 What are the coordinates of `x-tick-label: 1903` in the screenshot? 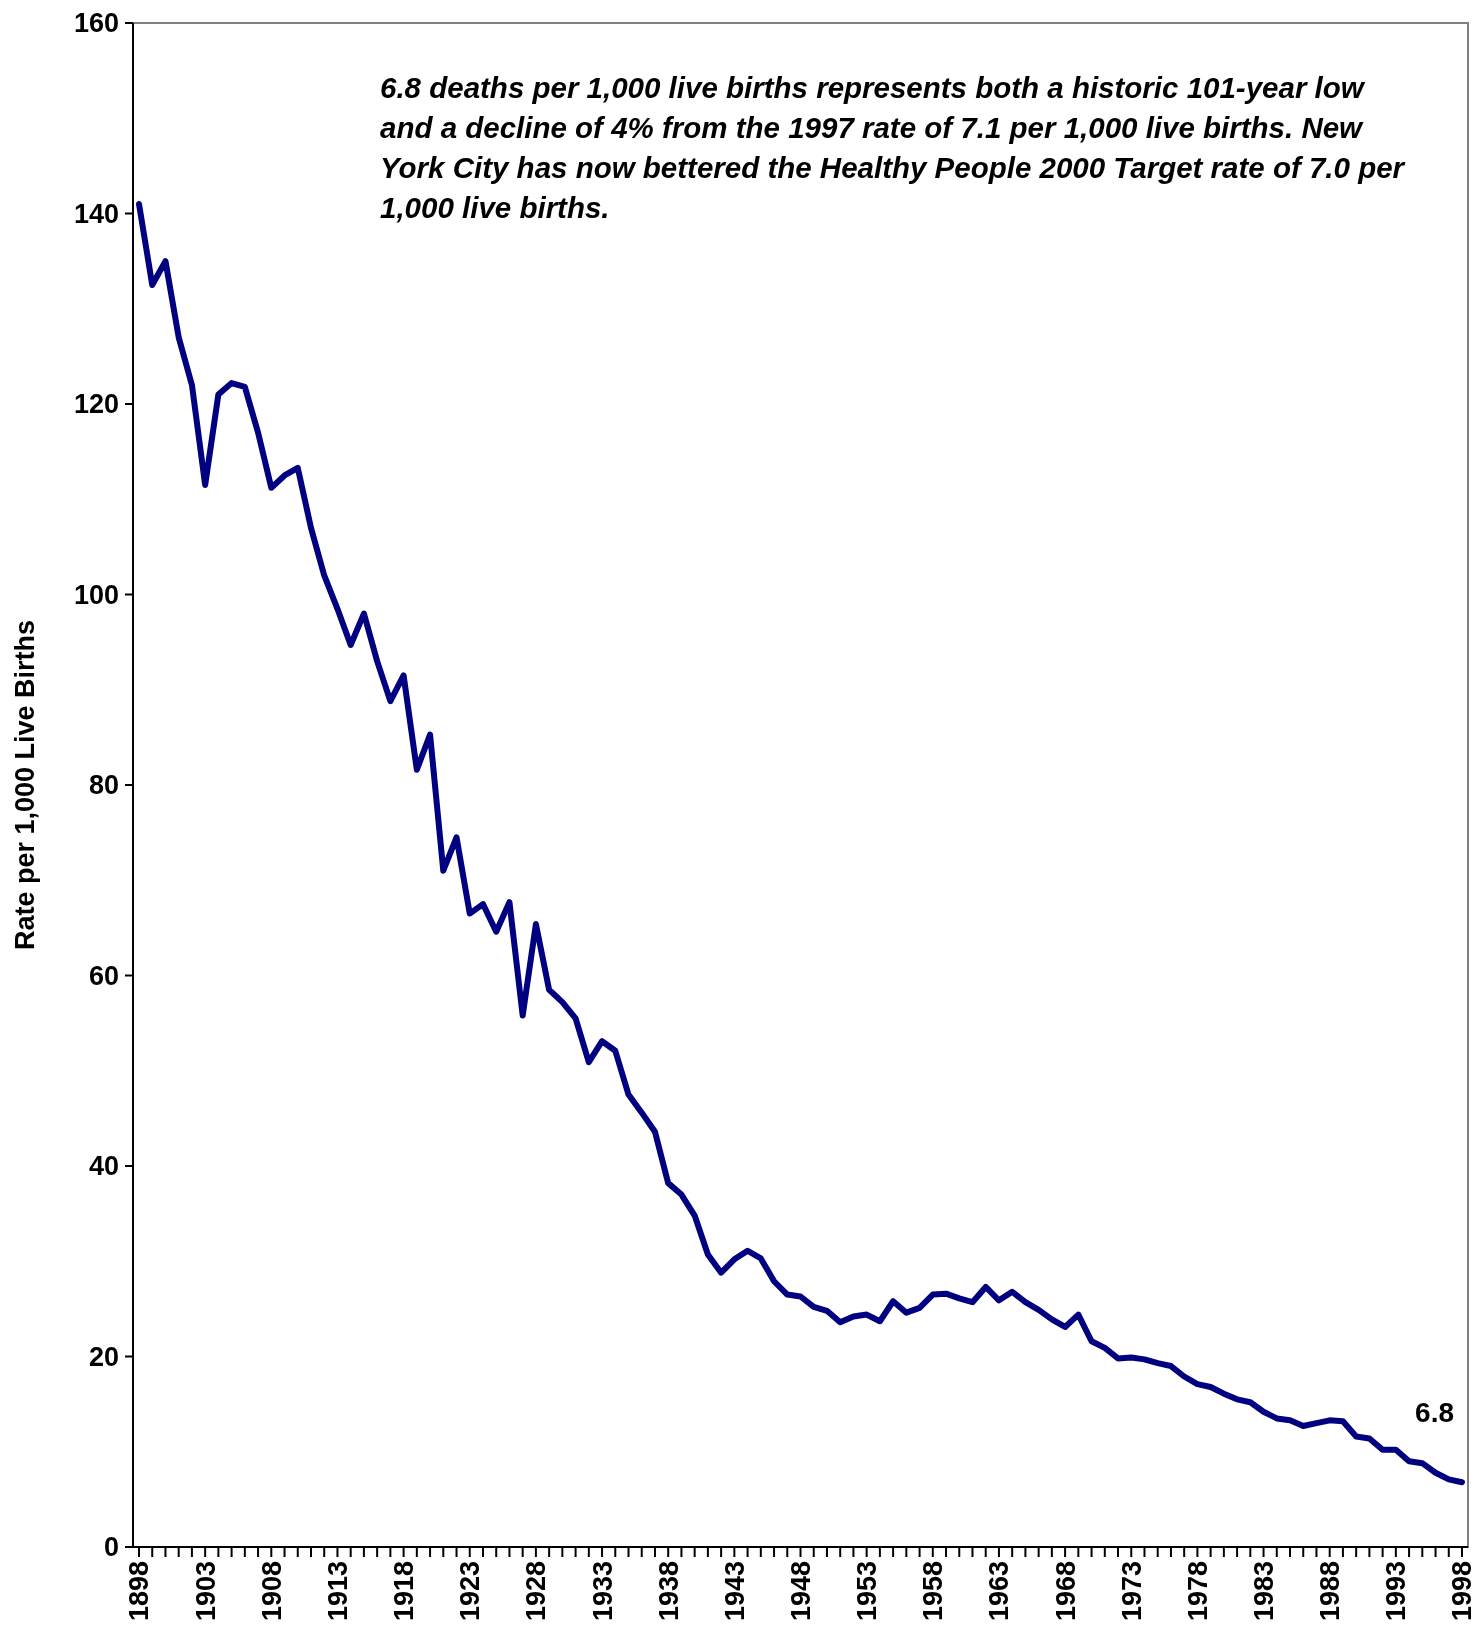 It's located at (205, 1591).